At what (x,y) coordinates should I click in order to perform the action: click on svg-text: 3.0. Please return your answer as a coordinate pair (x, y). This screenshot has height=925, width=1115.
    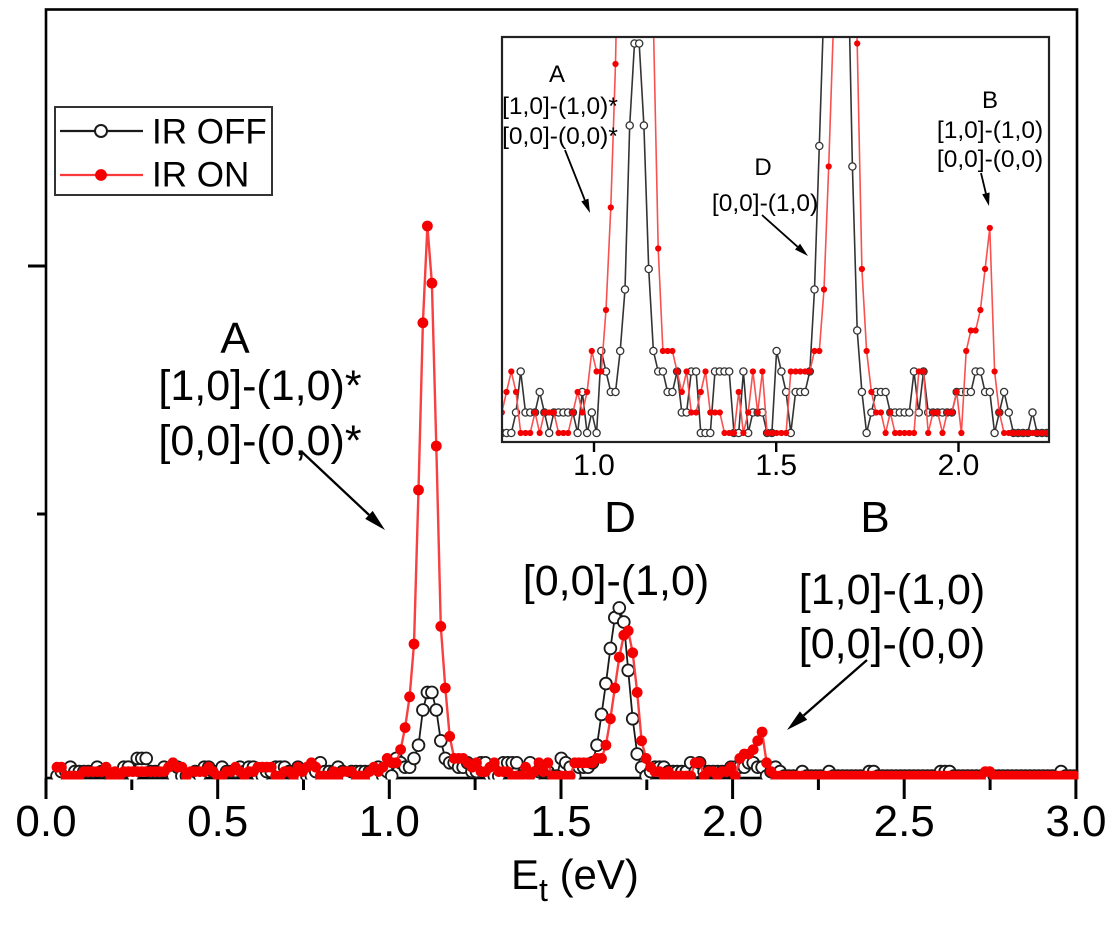
    Looking at the image, I should click on (1075, 821).